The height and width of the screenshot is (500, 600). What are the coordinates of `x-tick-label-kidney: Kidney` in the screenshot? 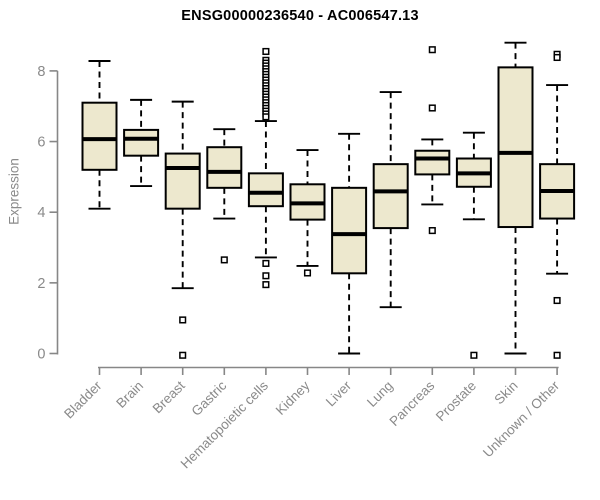 It's located at (293, 398).